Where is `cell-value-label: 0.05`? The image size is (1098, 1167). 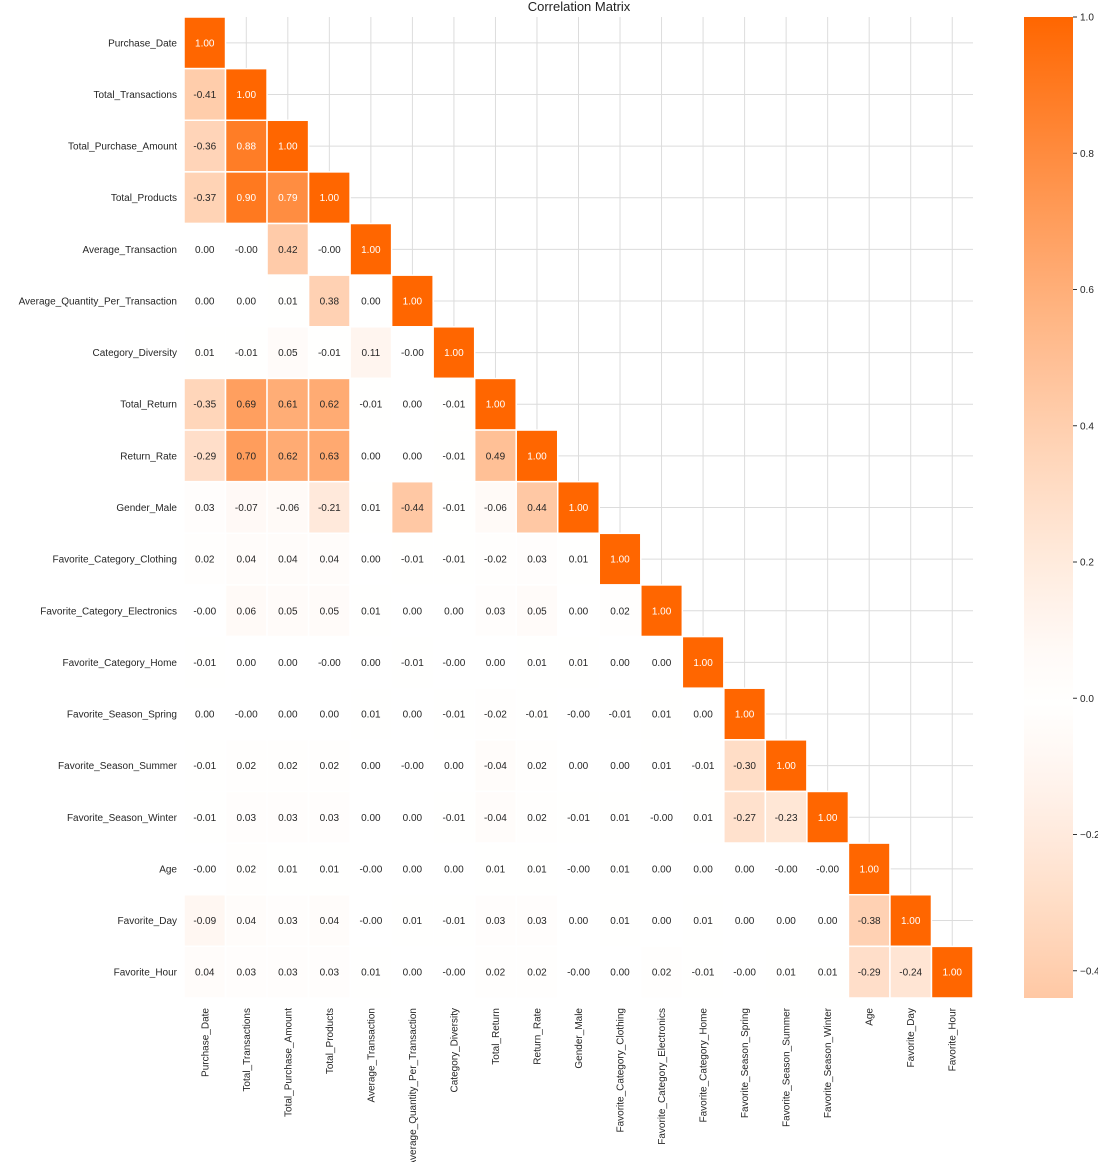 cell-value-label: 0.05 is located at coordinates (537, 611).